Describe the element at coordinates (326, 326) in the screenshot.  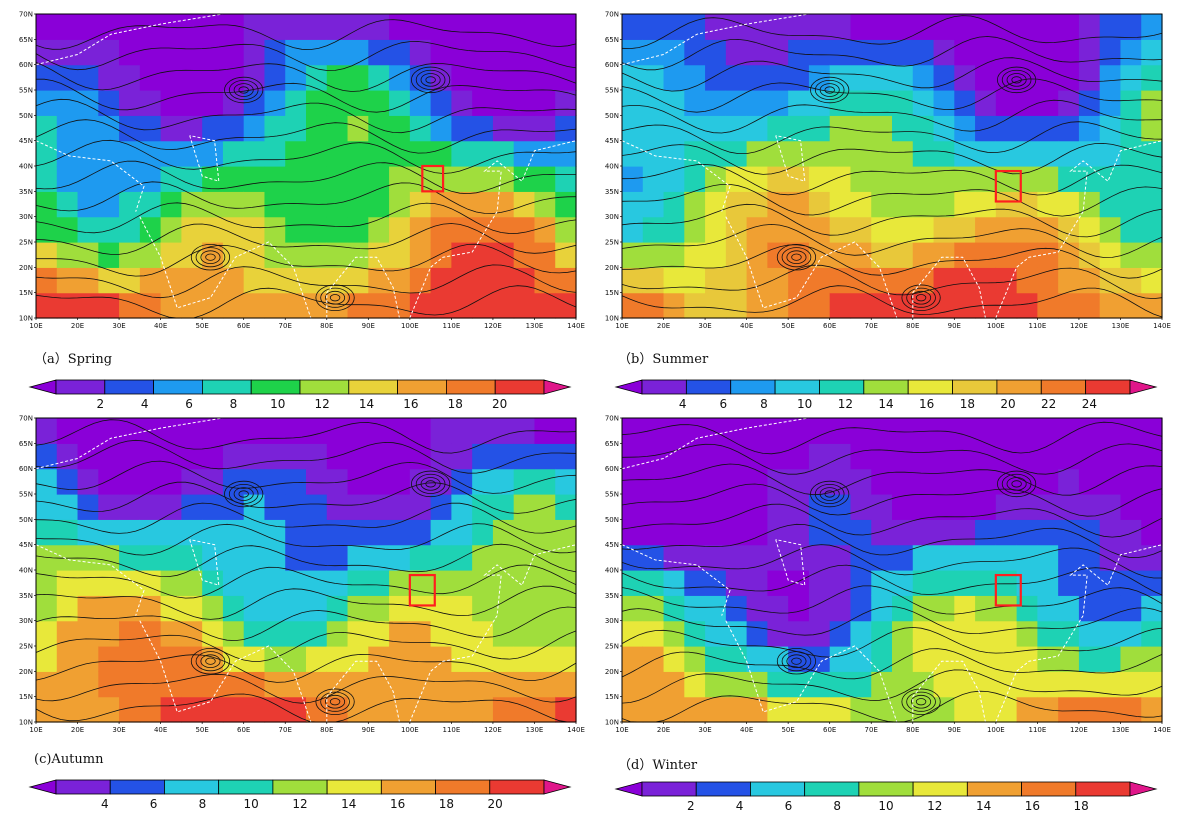
I see `lon-tick-label: 80E` at that location.